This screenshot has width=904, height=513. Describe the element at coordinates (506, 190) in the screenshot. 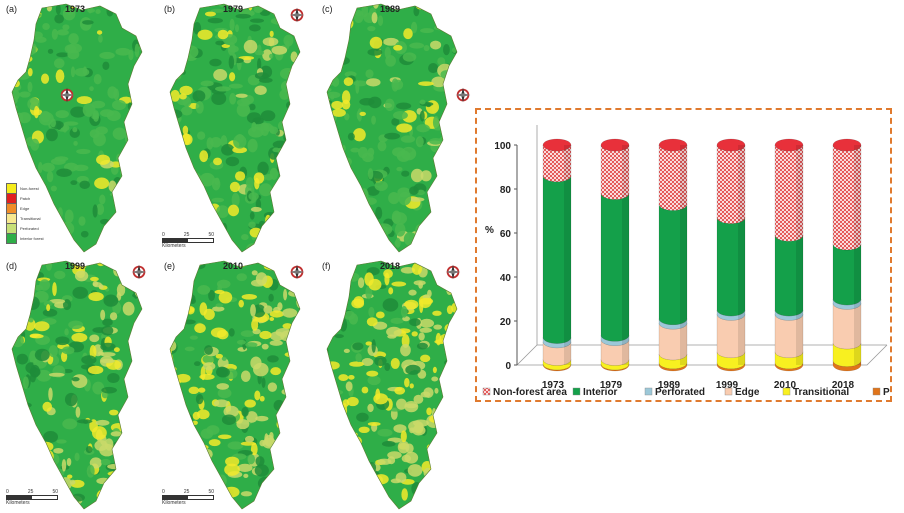

I see `y-tick-label: 80` at that location.